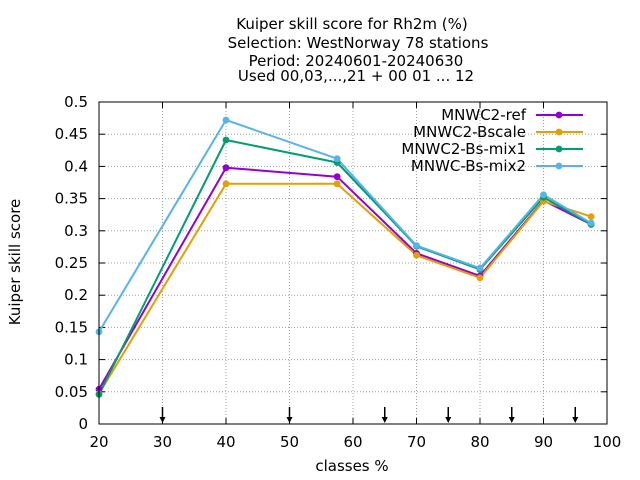  I want to click on title-line-1: Kuiper skill score for Rh2m (%), so click(352, 24).